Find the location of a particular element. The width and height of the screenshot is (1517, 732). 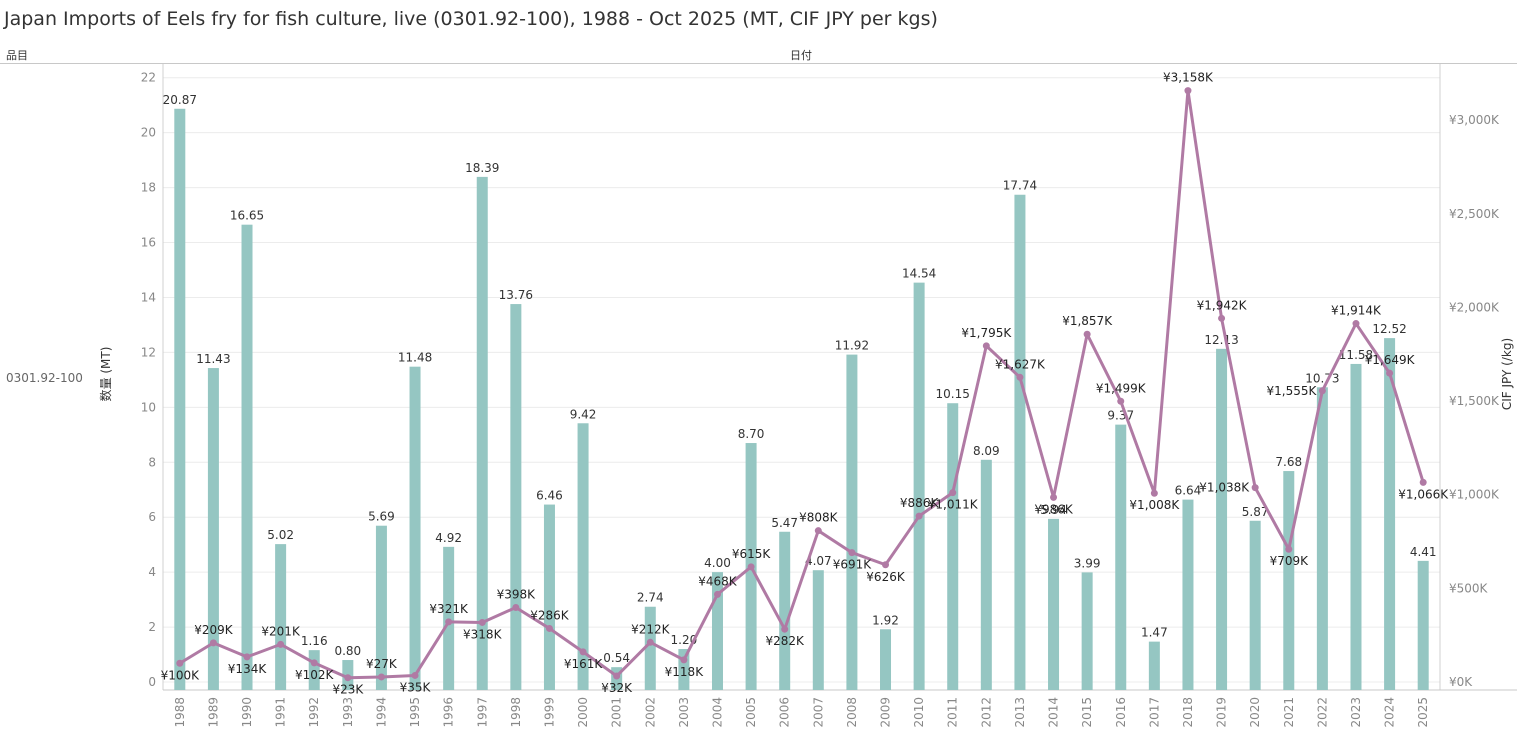

price-value-label: ¥100K is located at coordinates (181, 675).